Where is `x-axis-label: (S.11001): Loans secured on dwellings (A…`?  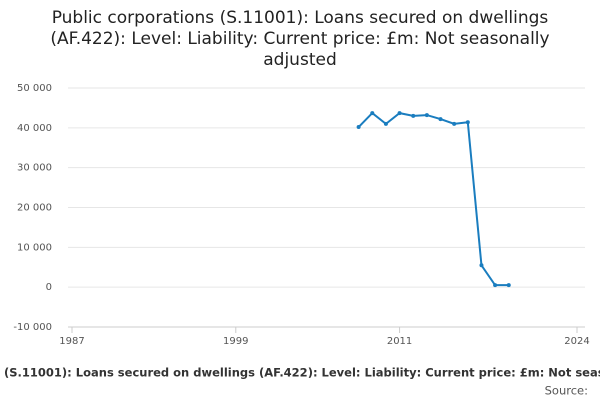 x-axis-label: (S.11001): Loans secured on dwellings (A… is located at coordinates (302, 373).